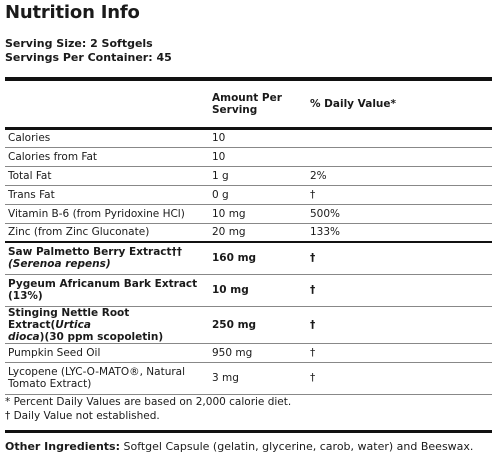  I want to click on table-header-row: Amount Per Serving % Daily Value*, so click(248, 106).